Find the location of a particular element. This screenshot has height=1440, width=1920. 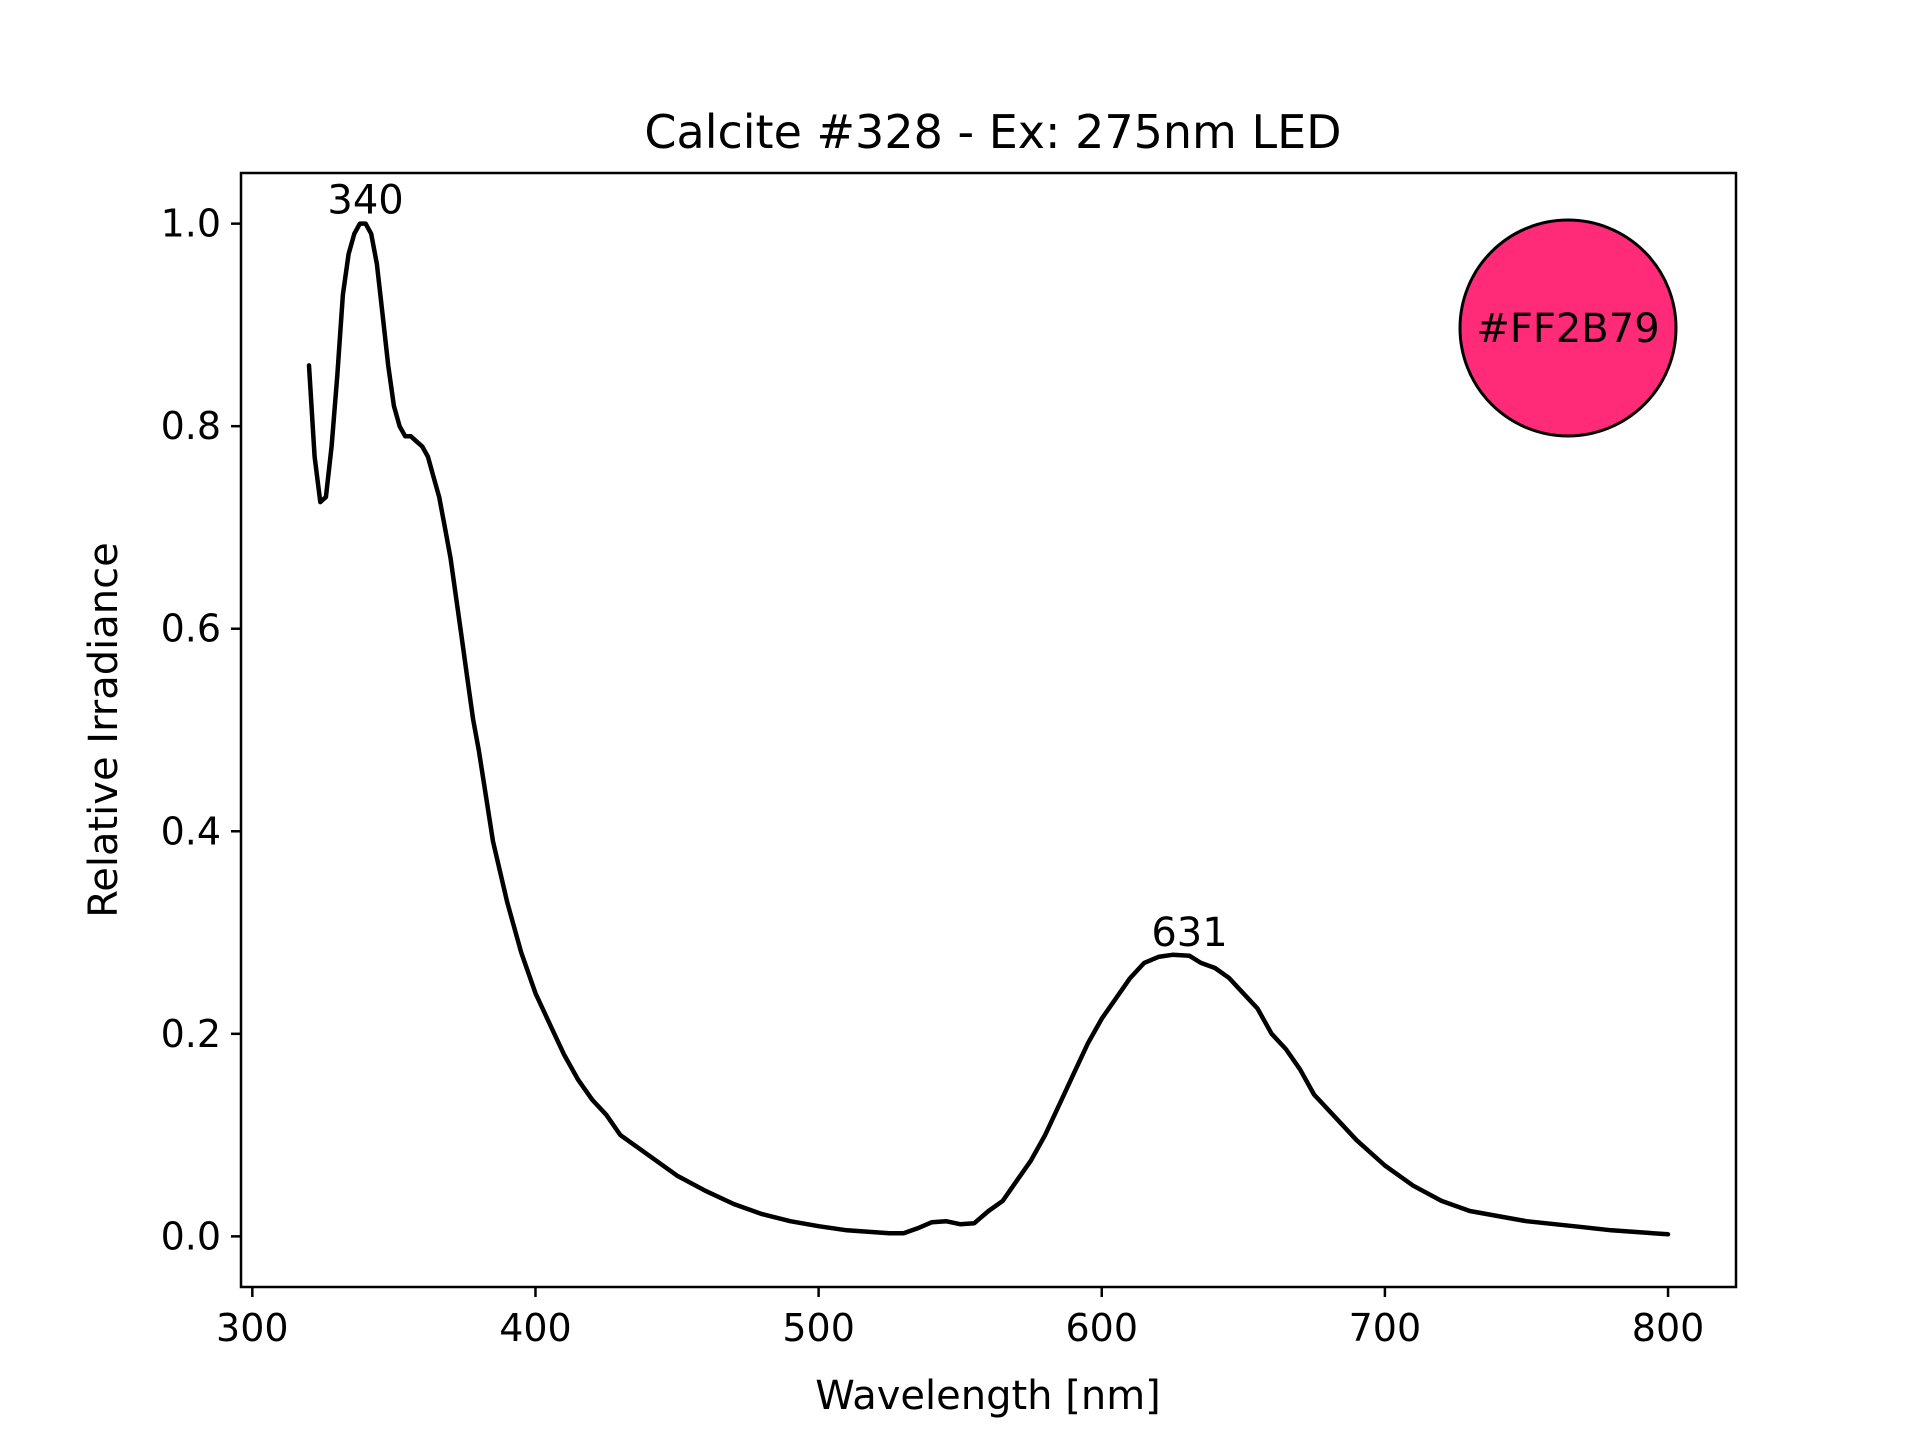

x-axis-ticks: 300 400 500 600 700 800 is located at coordinates (960, 1318).